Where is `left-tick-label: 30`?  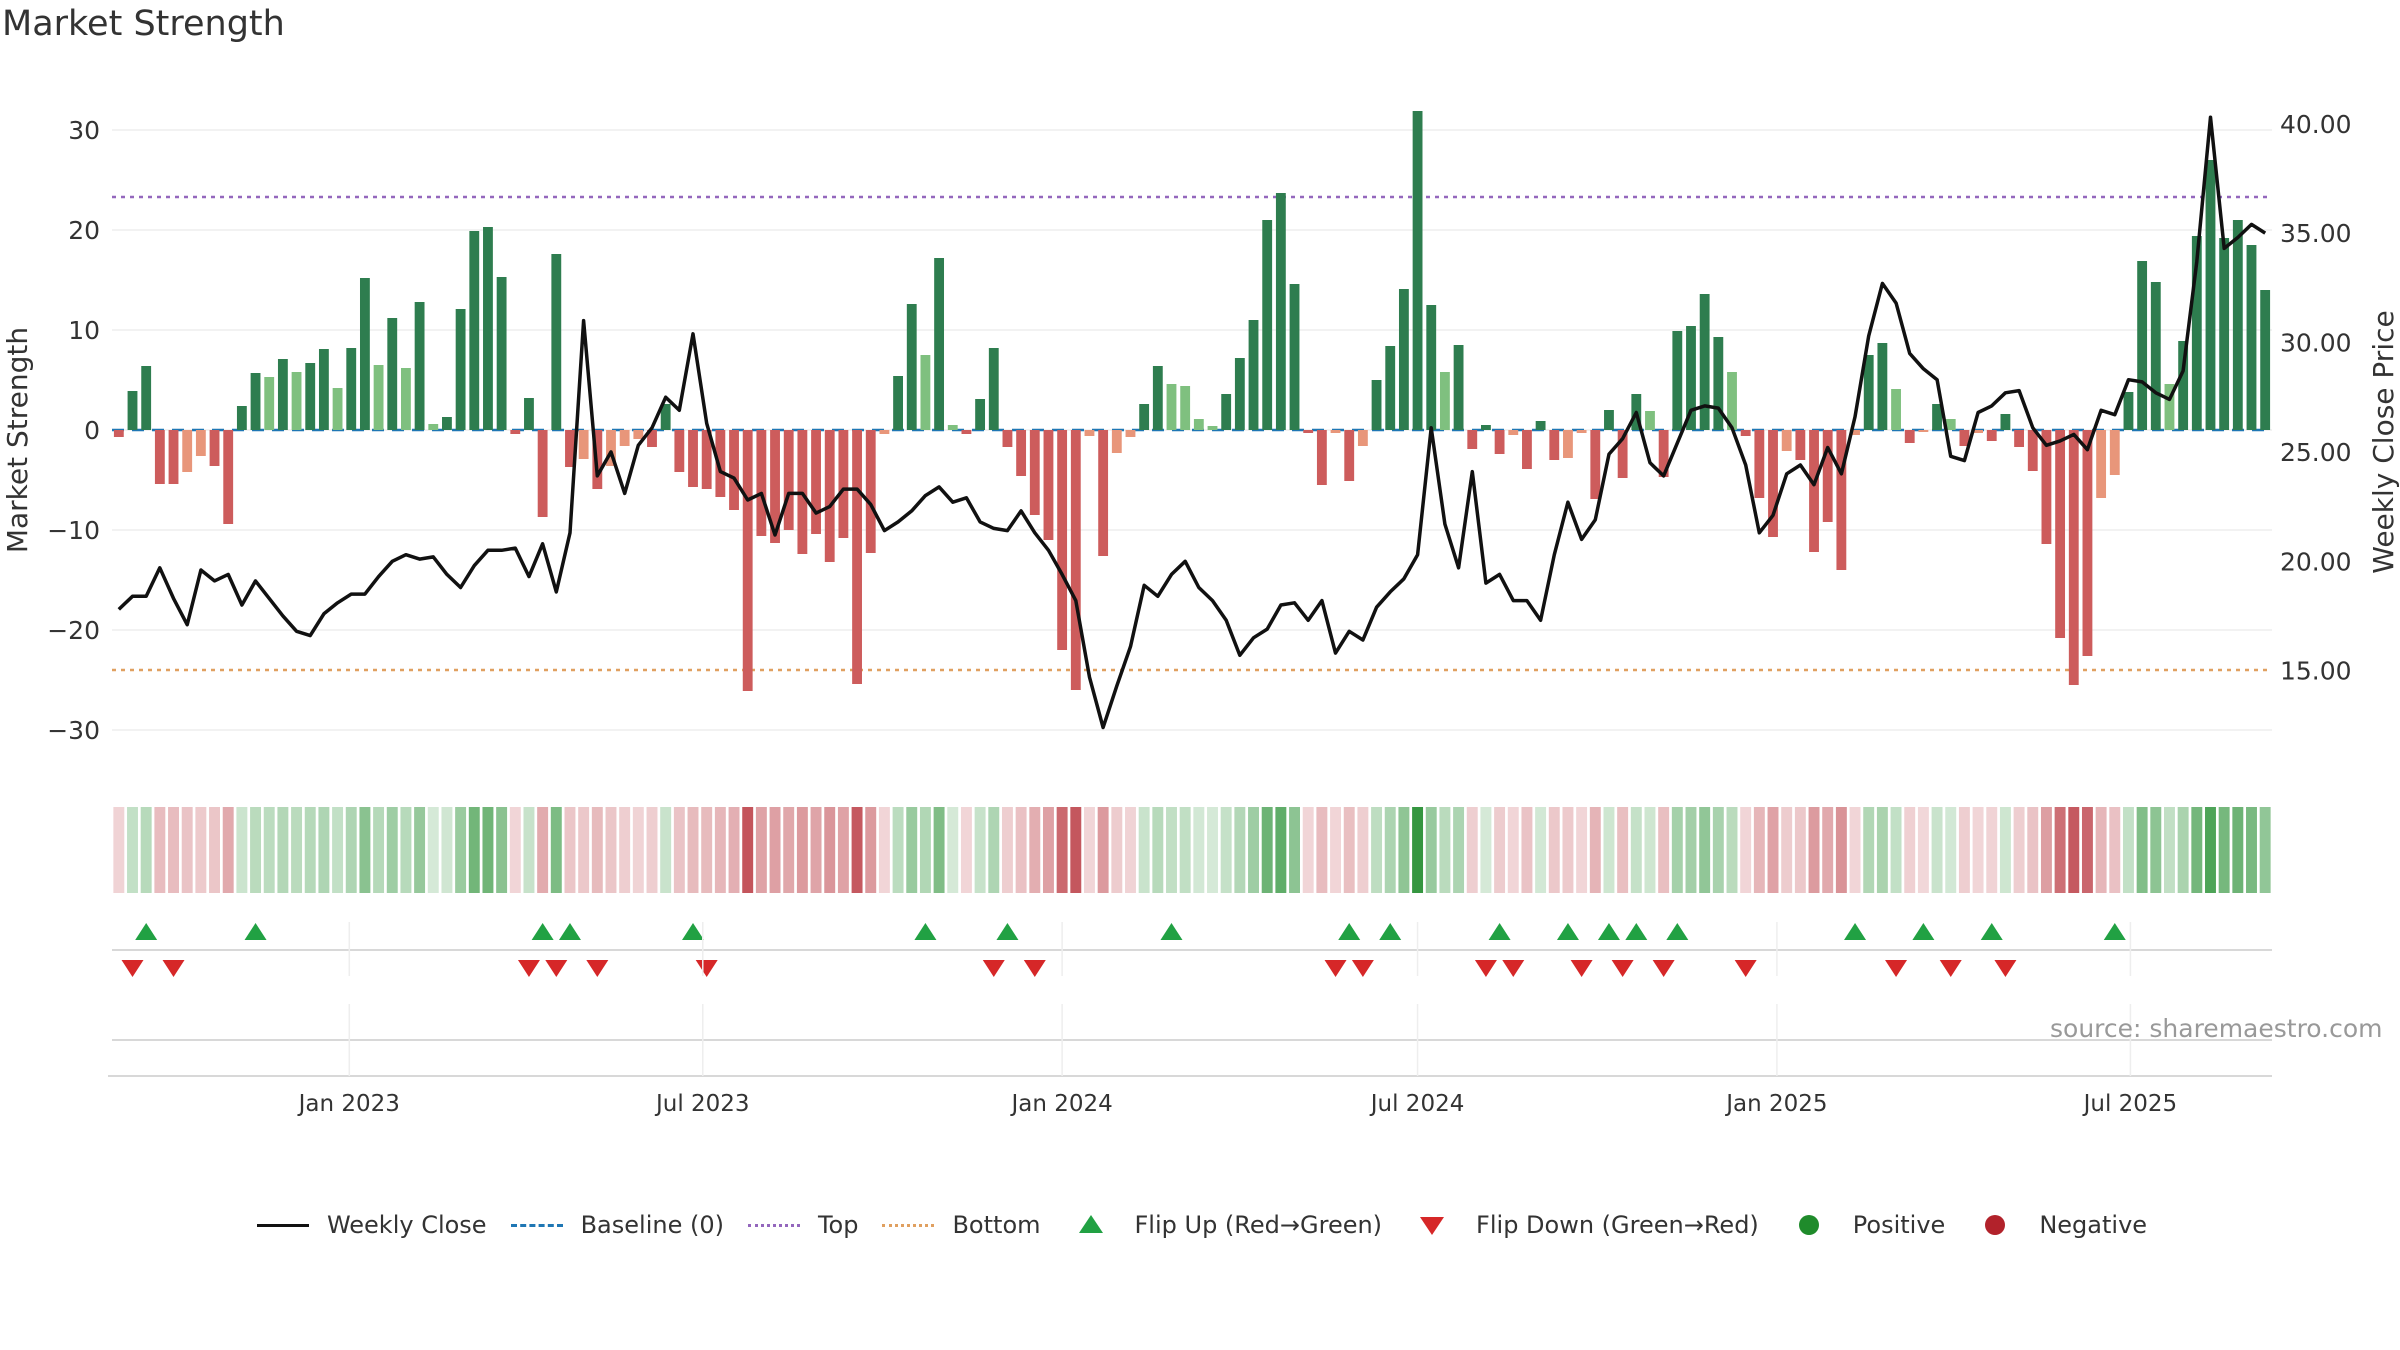
left-tick-label: 30 is located at coordinates (84, 130).